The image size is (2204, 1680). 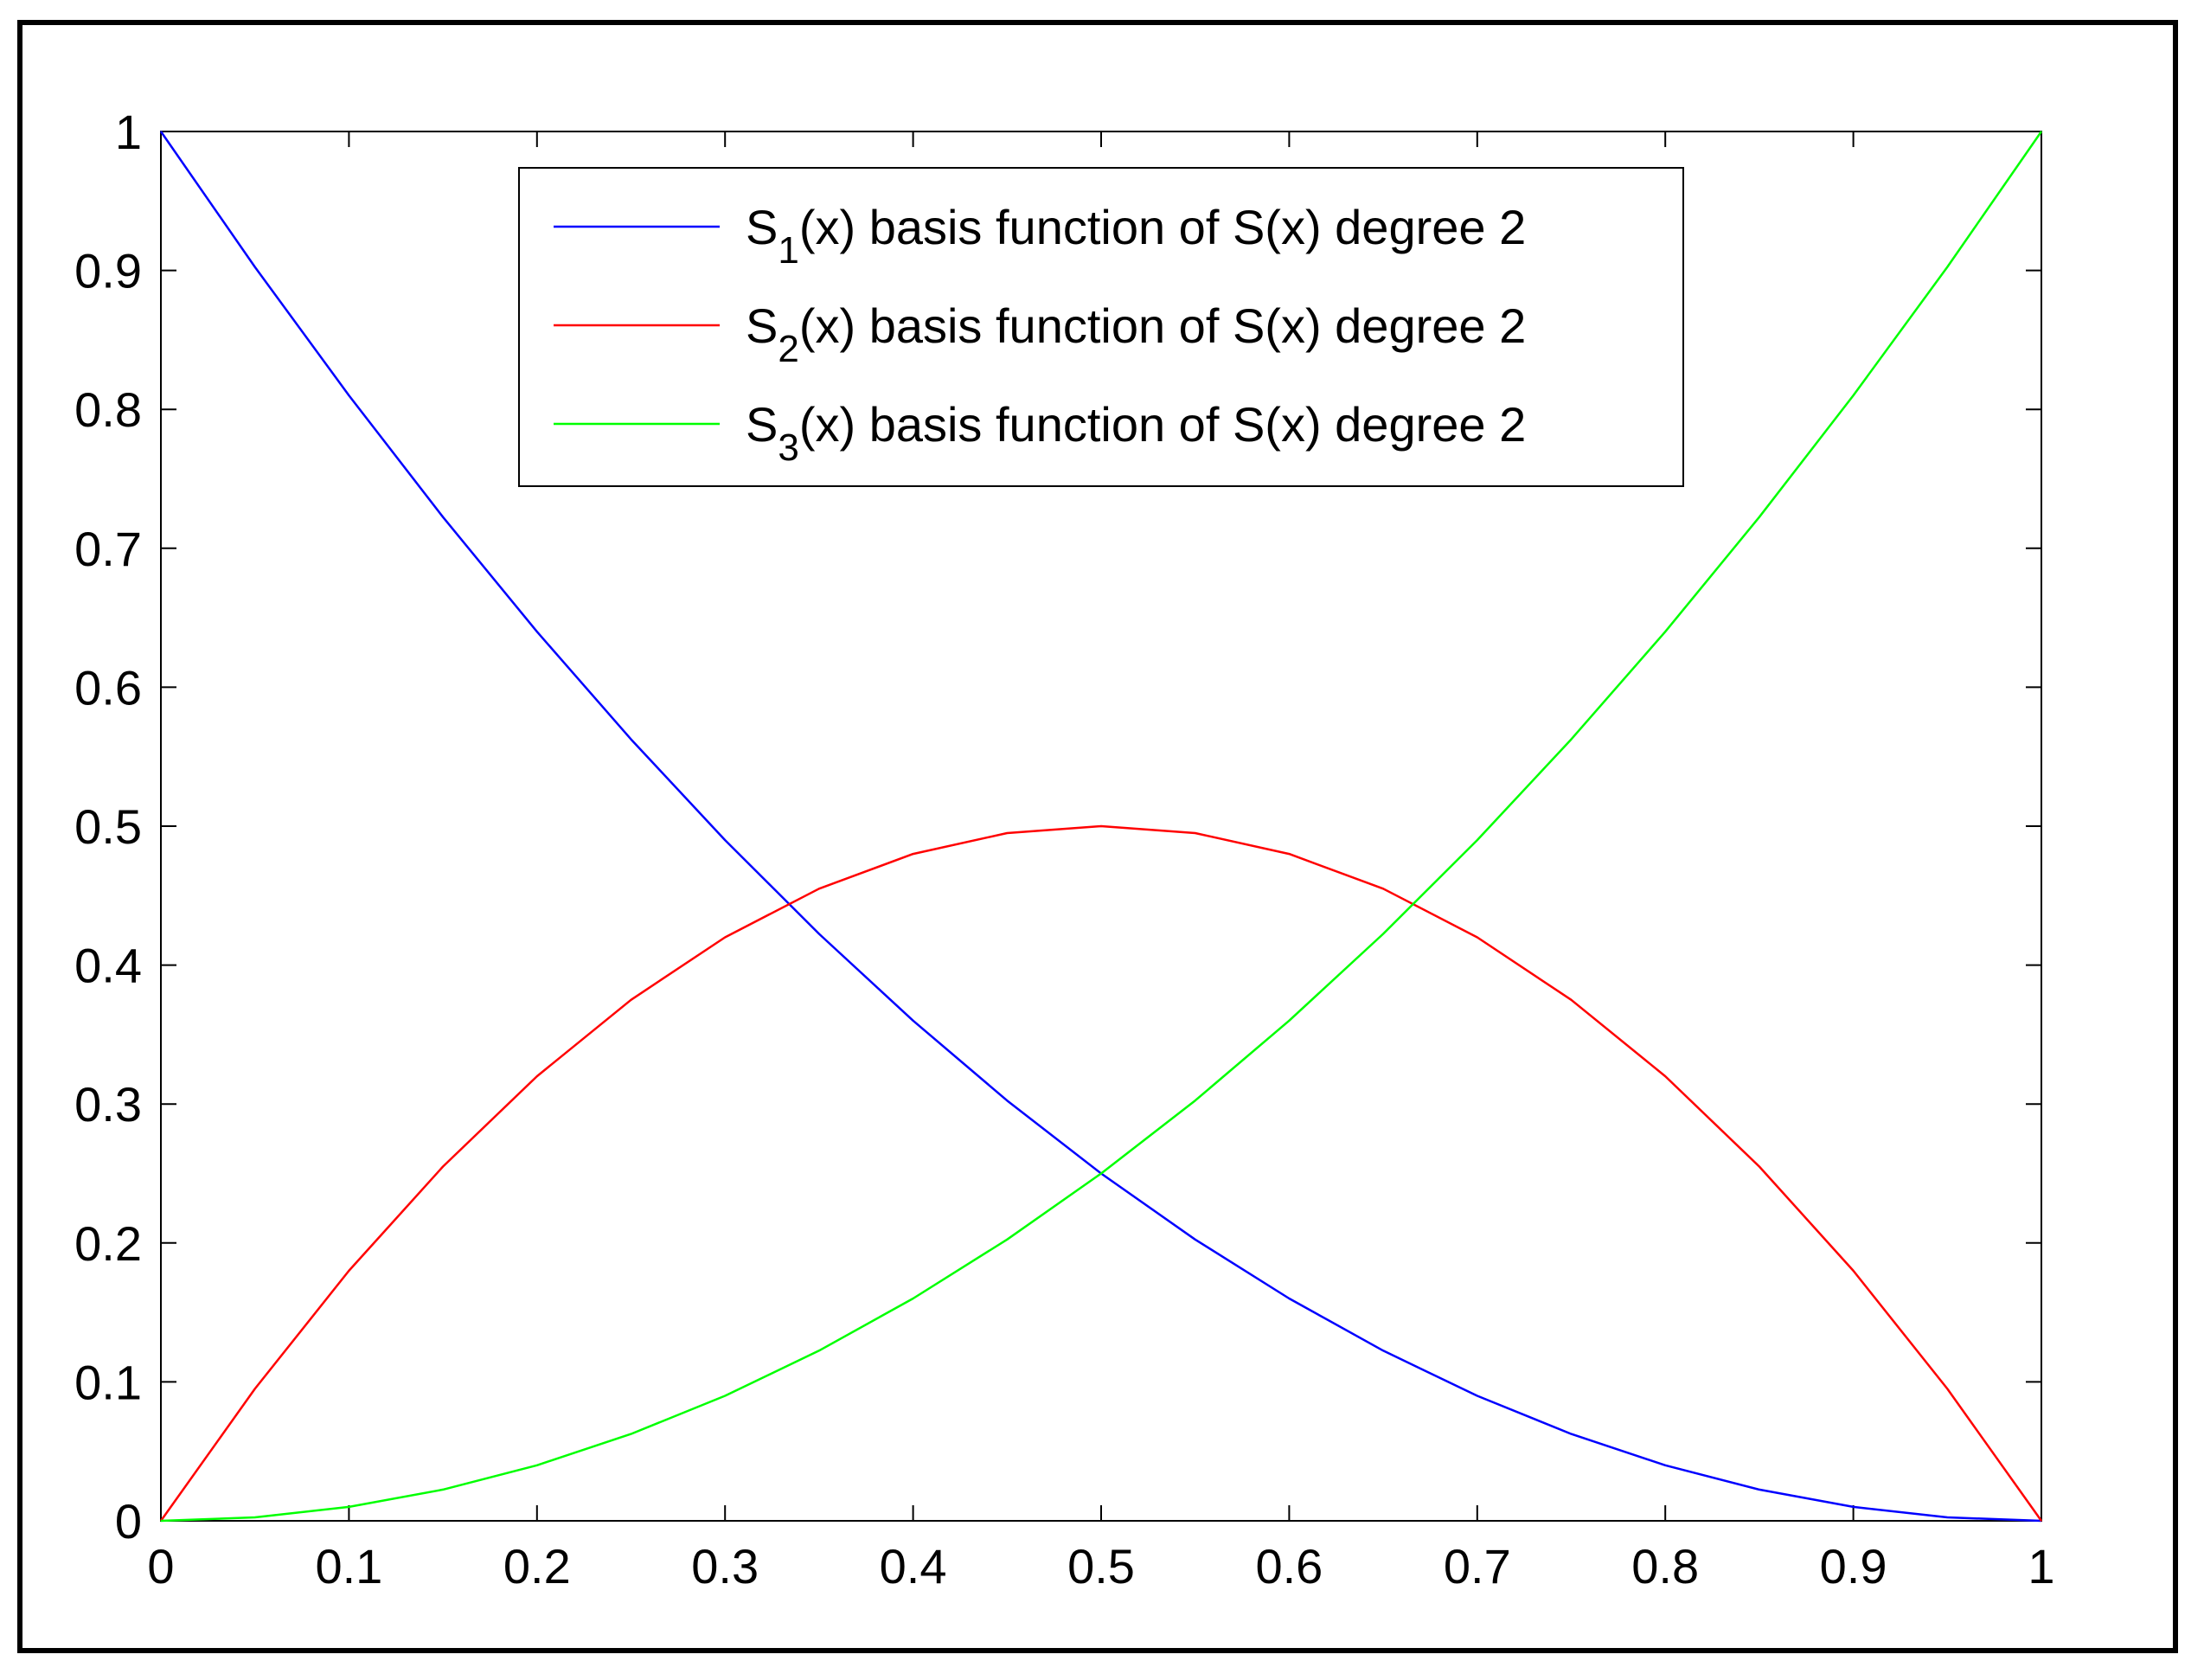 I want to click on x-tick-label: 0.6, so click(x=1289, y=1566).